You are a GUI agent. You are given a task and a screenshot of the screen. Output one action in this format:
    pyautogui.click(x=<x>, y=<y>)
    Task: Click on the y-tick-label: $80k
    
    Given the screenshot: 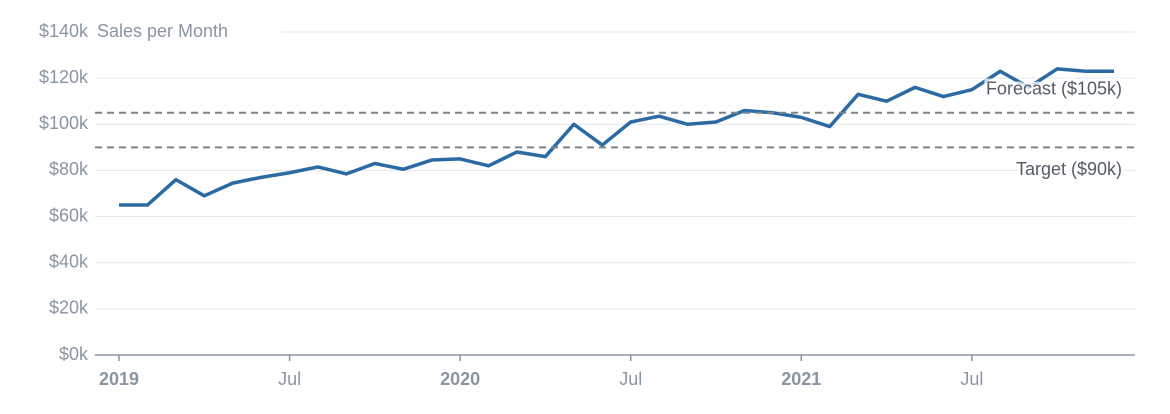 What is the action you would take?
    pyautogui.click(x=69, y=169)
    